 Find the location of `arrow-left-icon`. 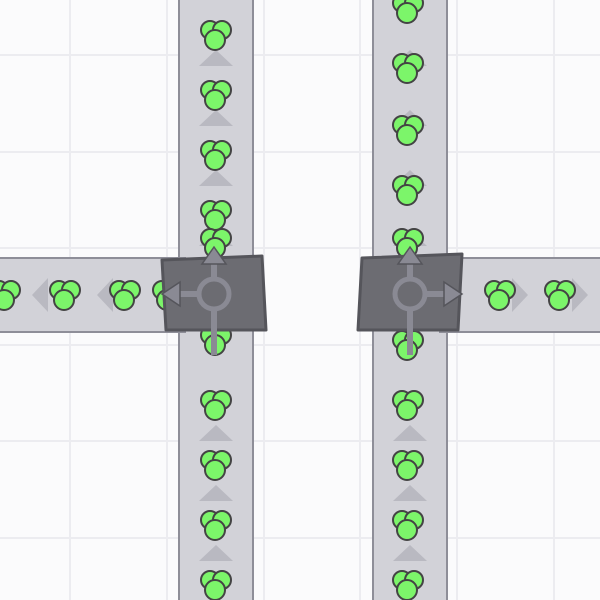

arrow-left-icon is located at coordinates (170, 294).